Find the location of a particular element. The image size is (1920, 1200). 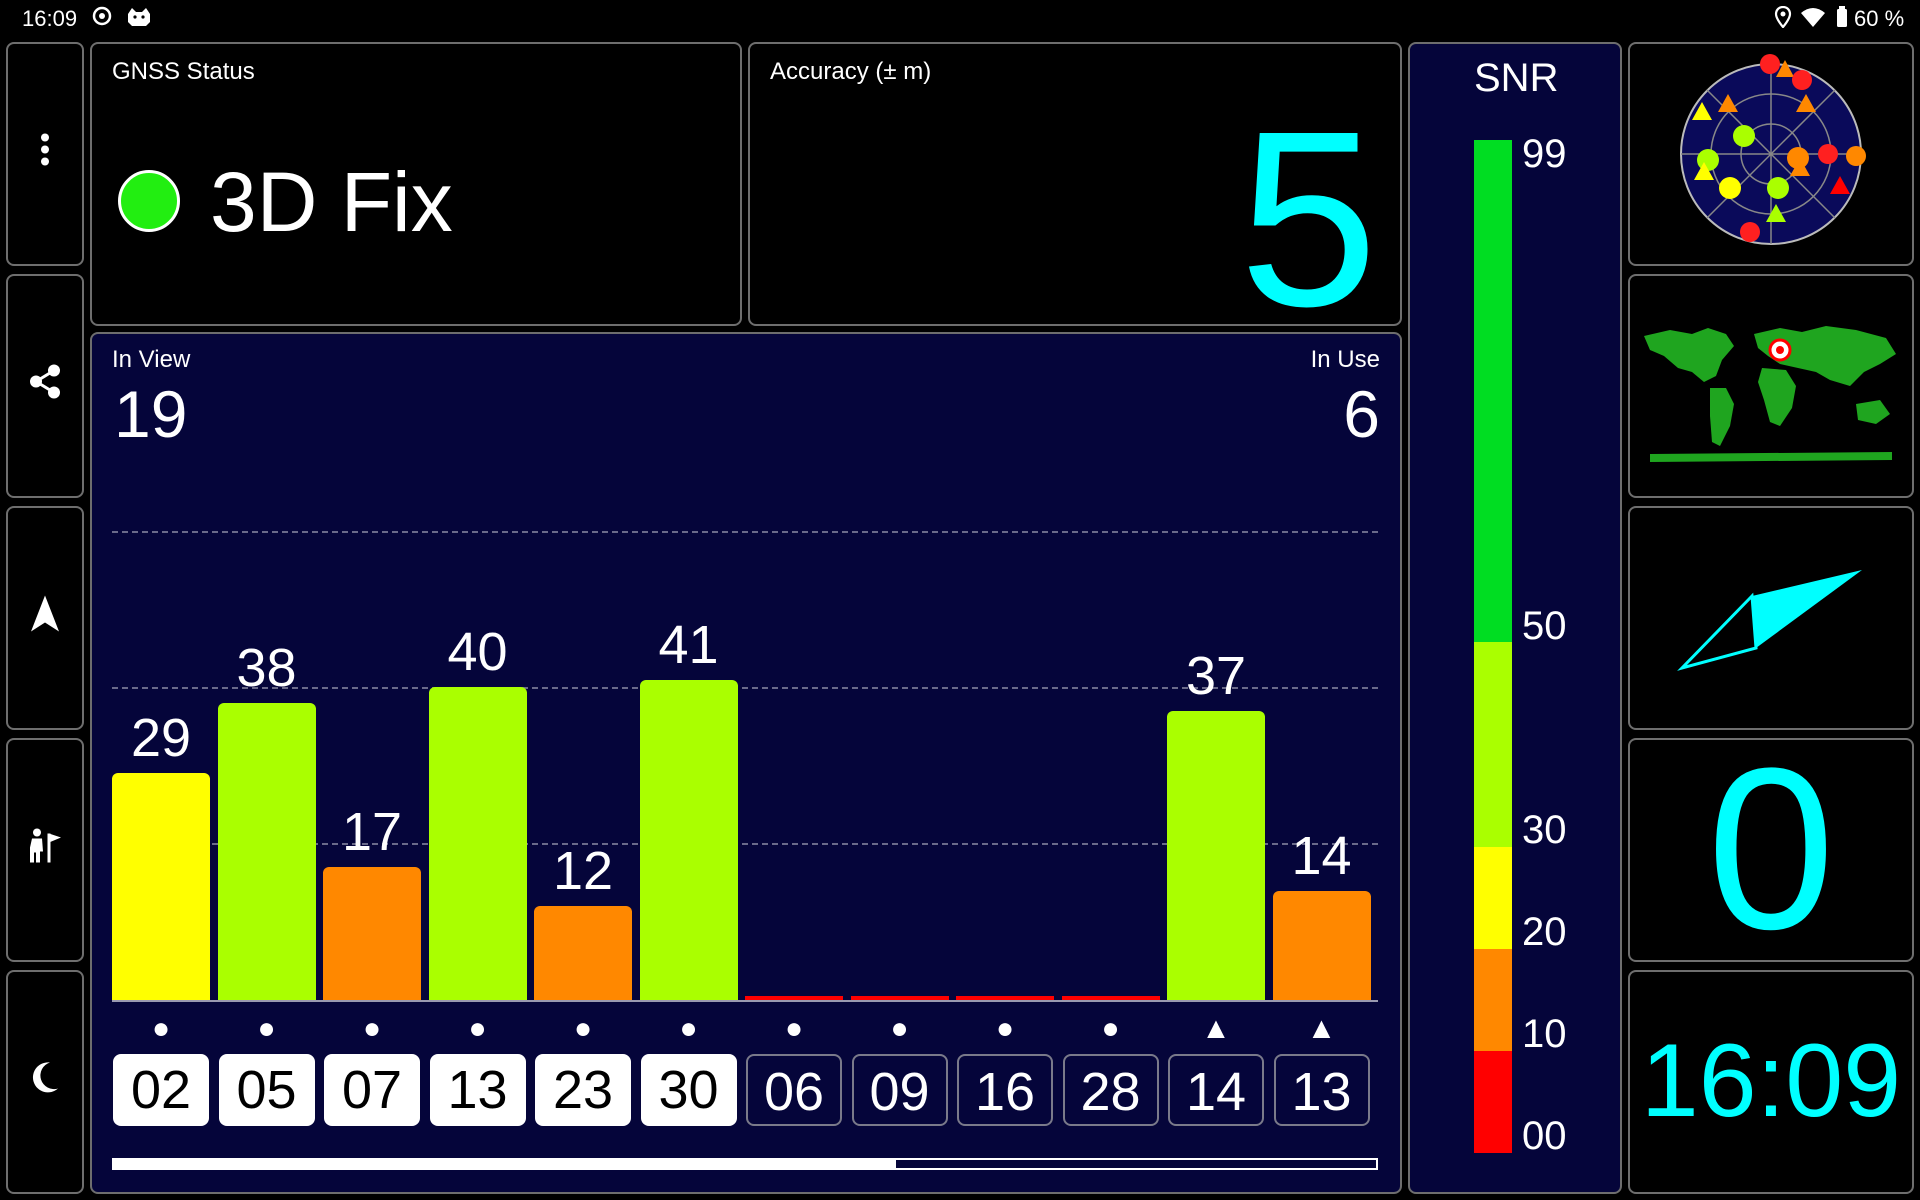

battery-icon is located at coordinates (1842, 20).